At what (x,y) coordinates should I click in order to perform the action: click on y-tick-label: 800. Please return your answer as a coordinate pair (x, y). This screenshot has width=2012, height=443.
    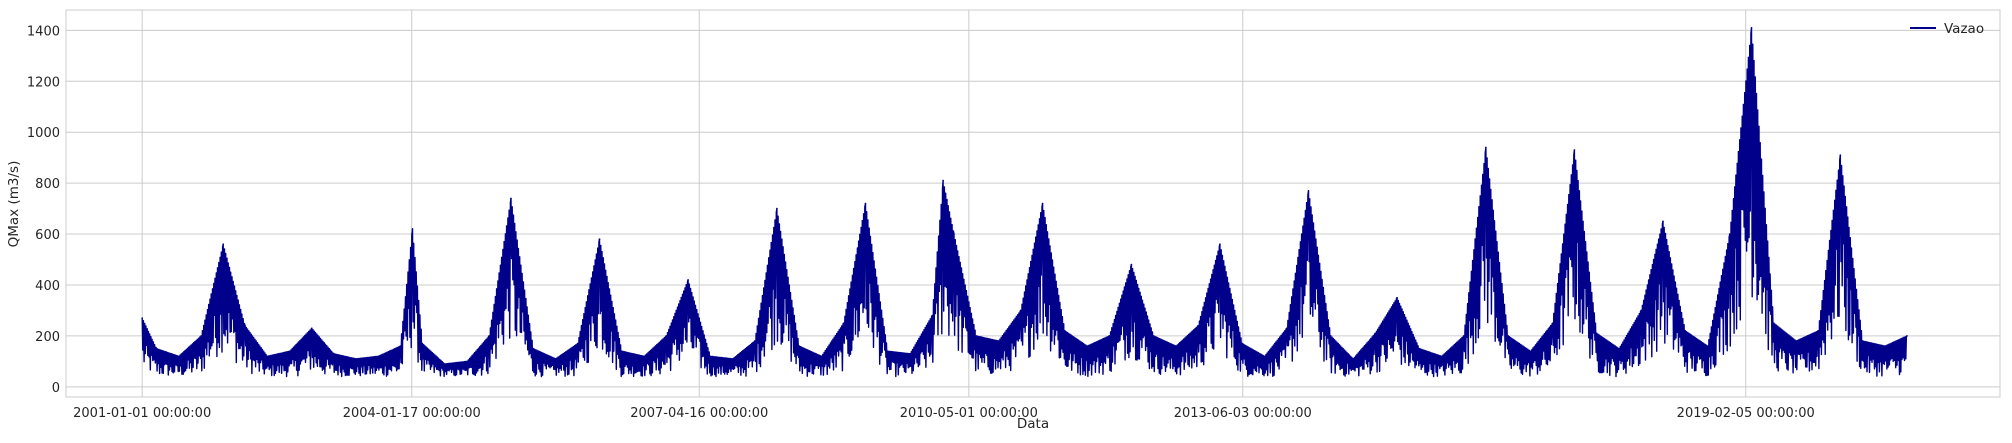
    Looking at the image, I should click on (47, 184).